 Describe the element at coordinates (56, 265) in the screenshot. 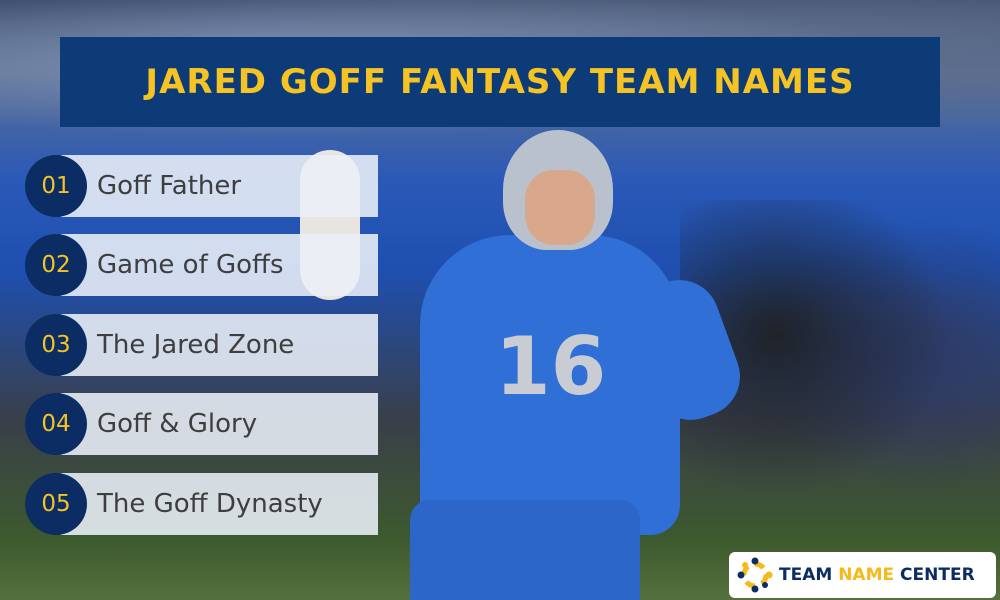

I see `item-number: 02` at that location.